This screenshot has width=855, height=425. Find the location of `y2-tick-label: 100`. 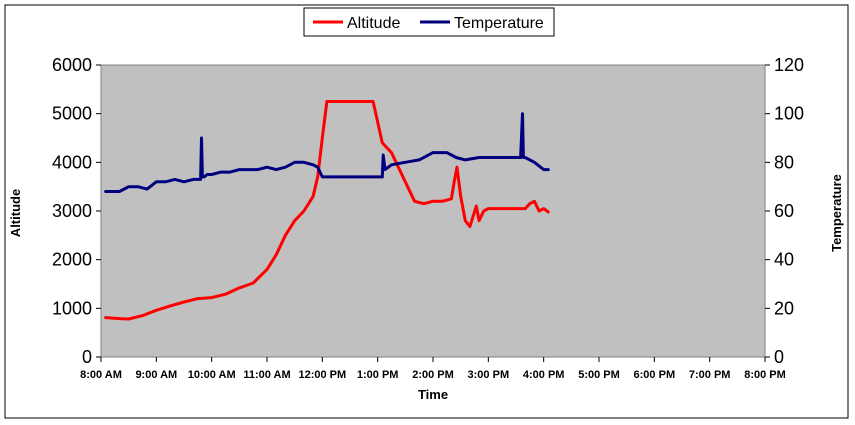

y2-tick-label: 100 is located at coordinates (789, 114).